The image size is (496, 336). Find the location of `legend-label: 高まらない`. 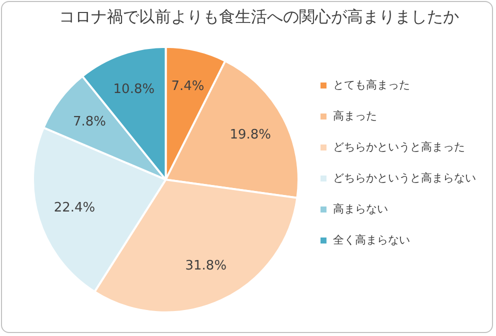

legend-label: 高まらない is located at coordinates (360, 209).